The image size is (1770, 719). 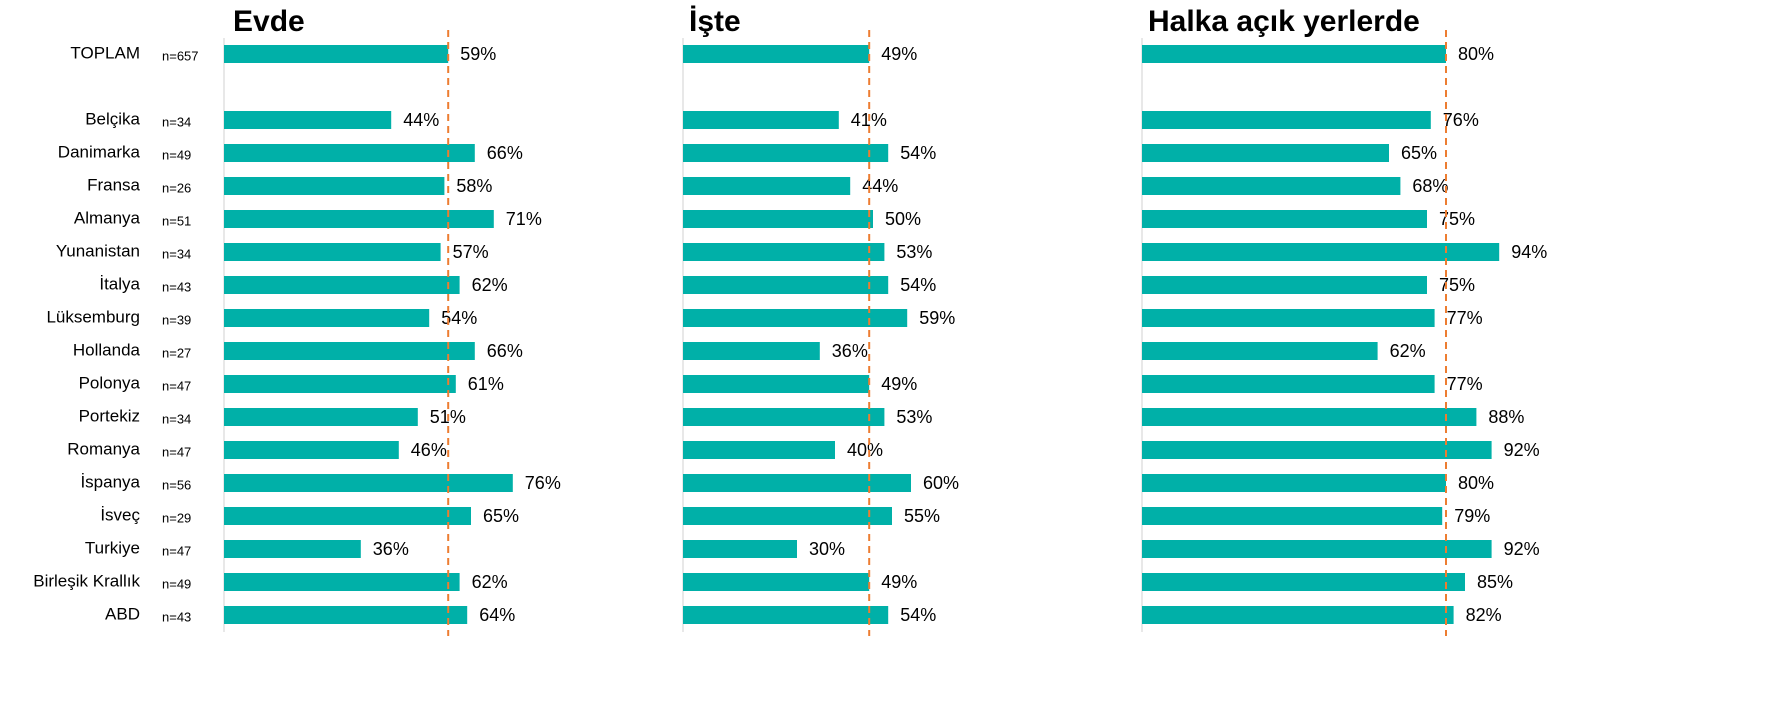 I want to click on sample-size: n=26, so click(x=176, y=187).